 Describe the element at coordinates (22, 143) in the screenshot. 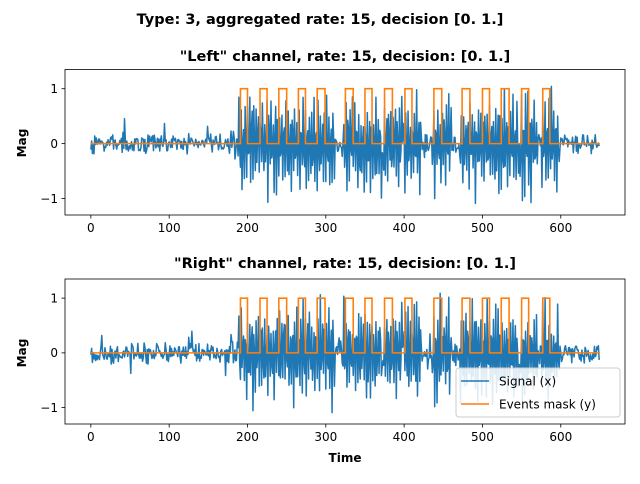

I see `left-channel-ylabel: Mag` at that location.